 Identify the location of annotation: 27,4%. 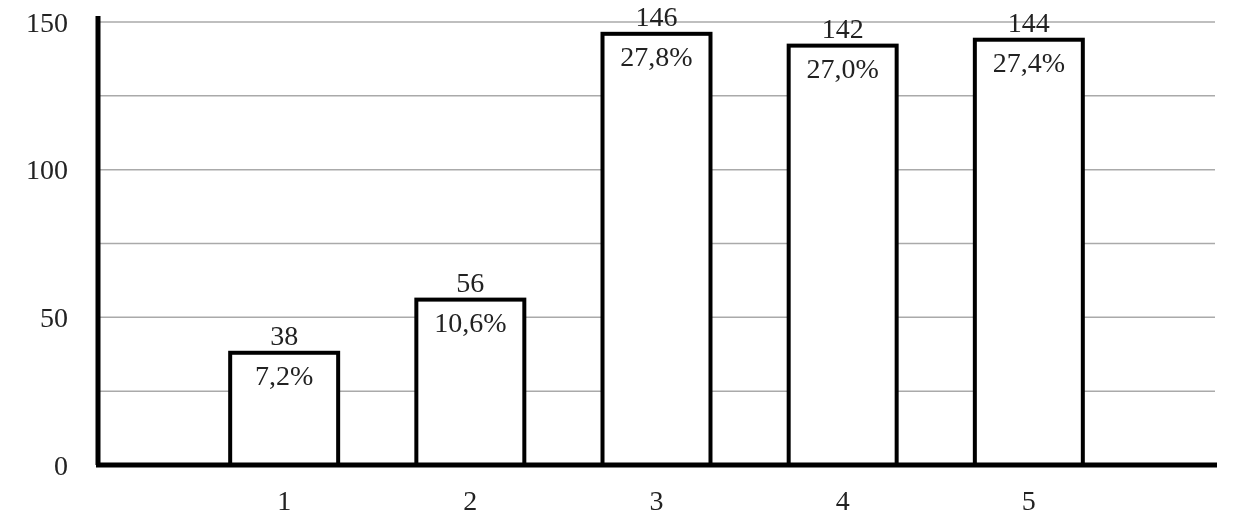
(1028, 62).